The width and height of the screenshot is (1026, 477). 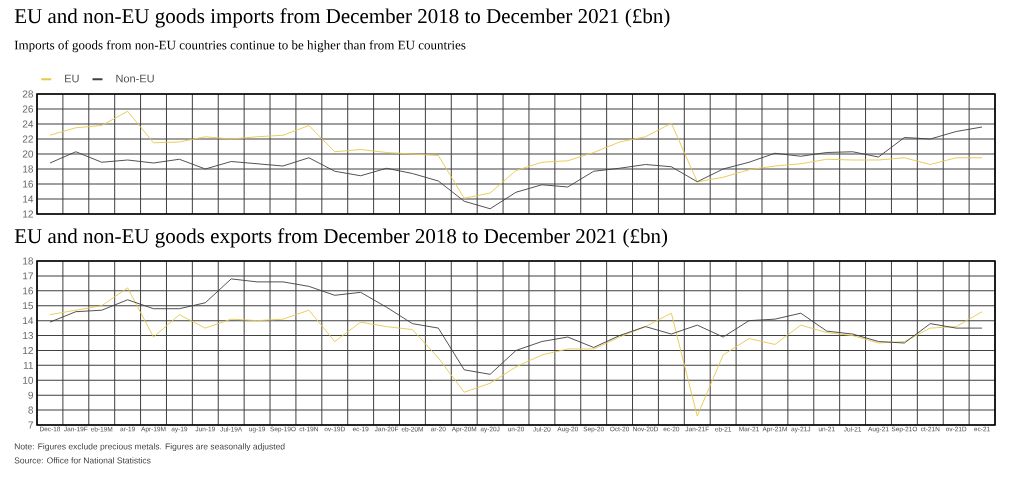 What do you see at coordinates (28, 276) in the screenshot?
I see `y-tick-label: 17` at bounding box center [28, 276].